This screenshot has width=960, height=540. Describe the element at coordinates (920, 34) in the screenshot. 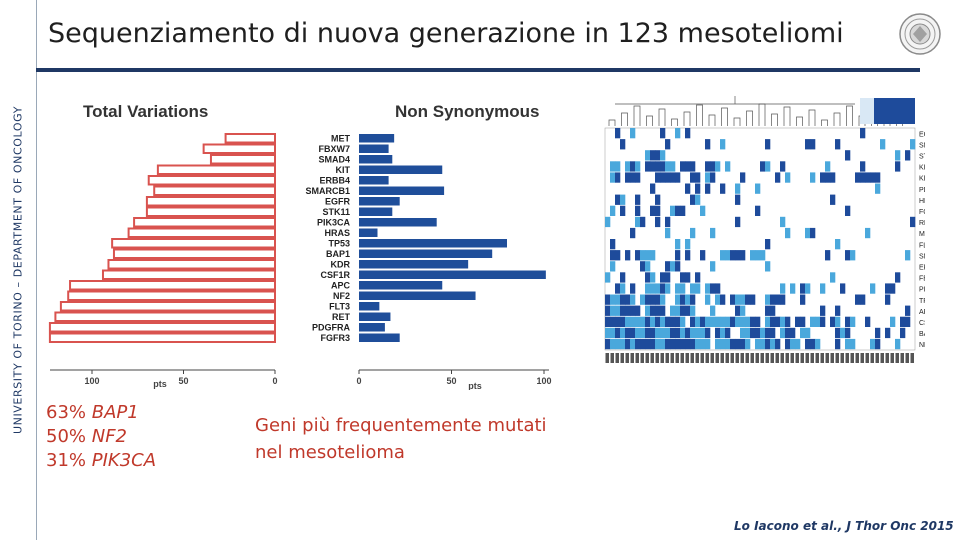

I see `university-seal-icon` at that location.